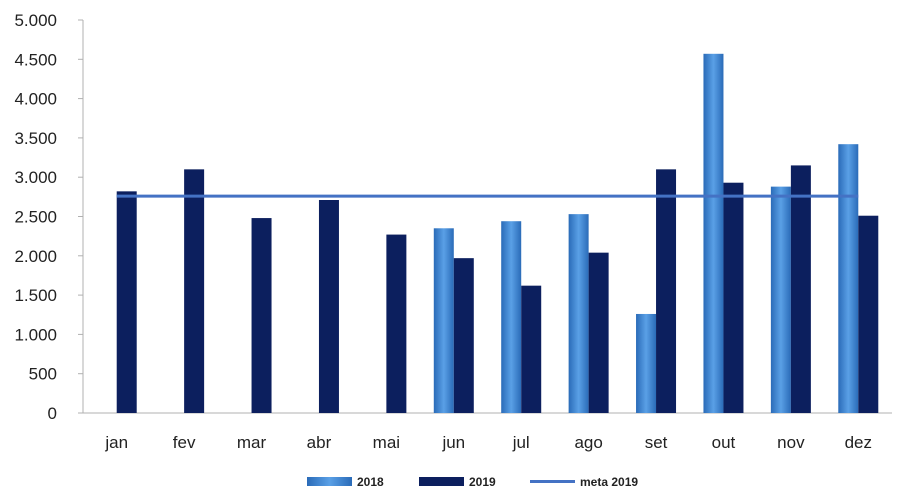 Image resolution: width=899 pixels, height=493 pixels. What do you see at coordinates (43, 374) in the screenshot?
I see `y-tick-label: 500` at bounding box center [43, 374].